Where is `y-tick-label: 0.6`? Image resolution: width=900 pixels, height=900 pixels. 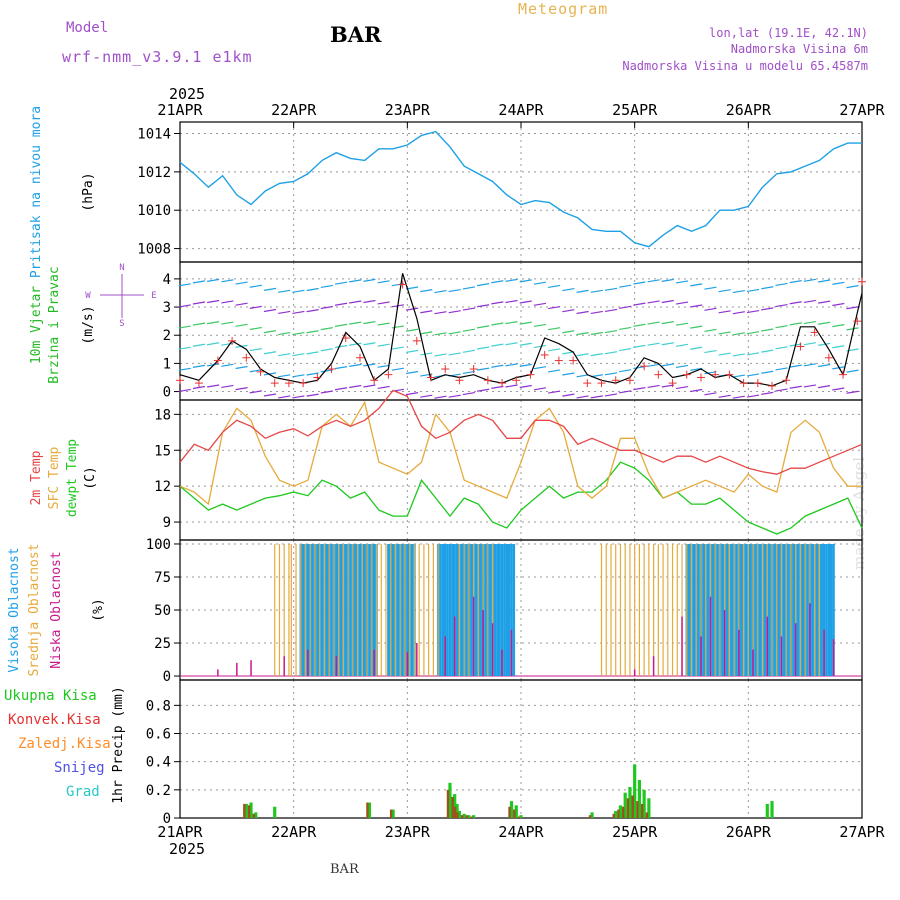
y-tick-label: 0.6 is located at coordinates (158, 735).